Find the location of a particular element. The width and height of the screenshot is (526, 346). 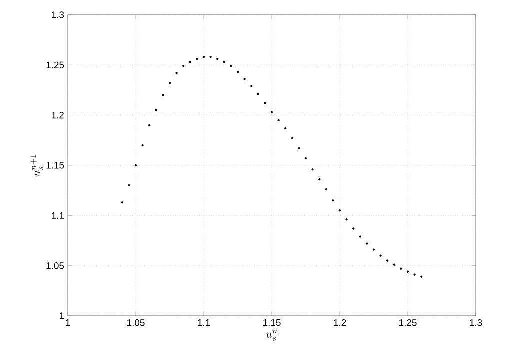

y-tick-label: 1.15 is located at coordinates (55, 165).